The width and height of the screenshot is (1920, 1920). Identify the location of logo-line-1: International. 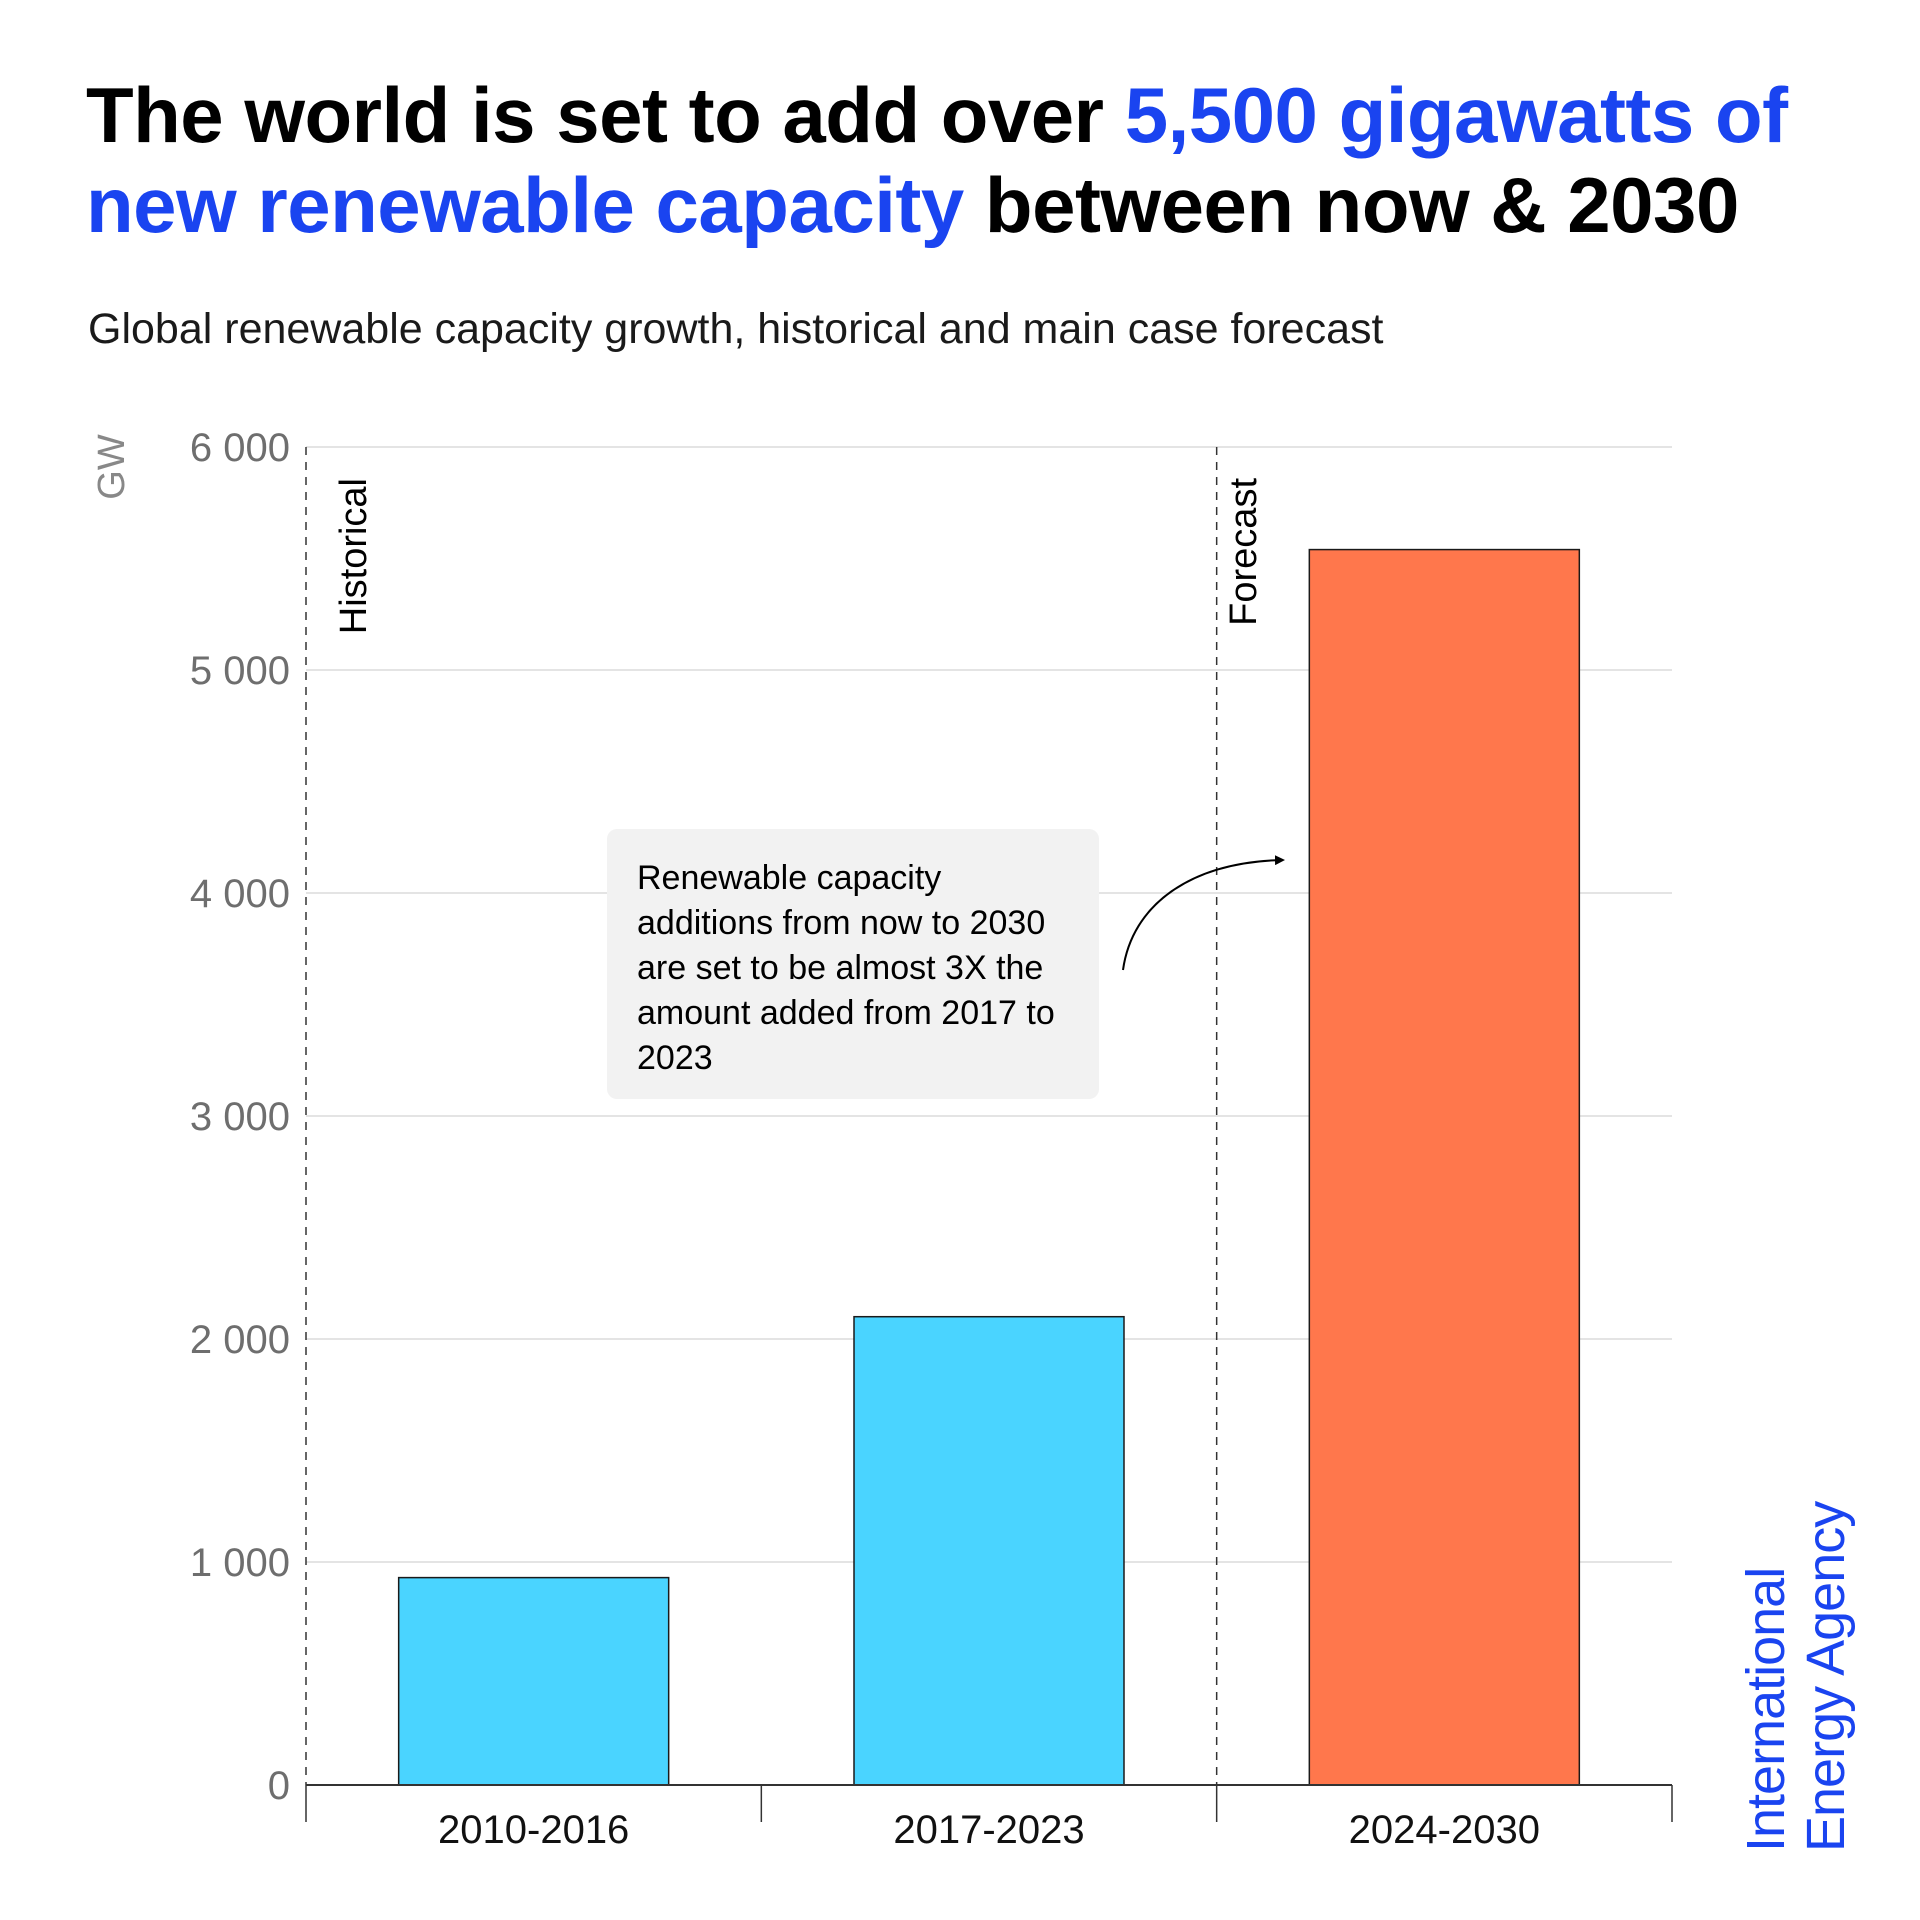
(1766, 1709).